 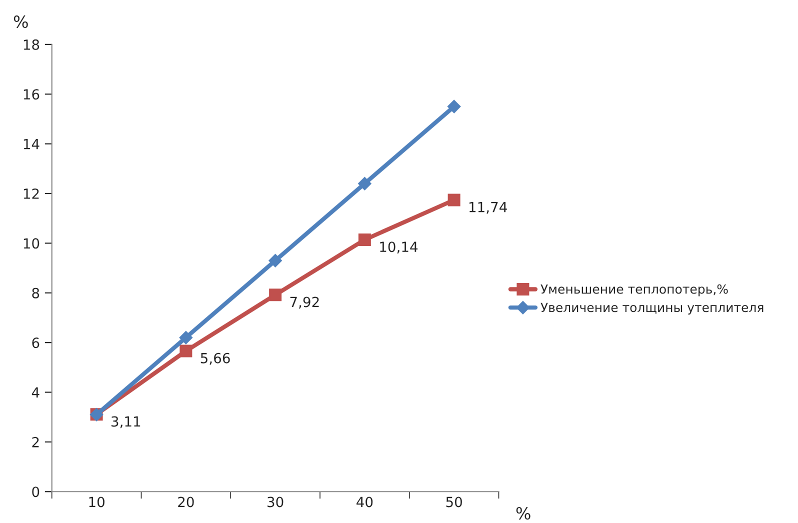 What do you see at coordinates (31, 193) in the screenshot?
I see `y-tick-label: 12` at bounding box center [31, 193].